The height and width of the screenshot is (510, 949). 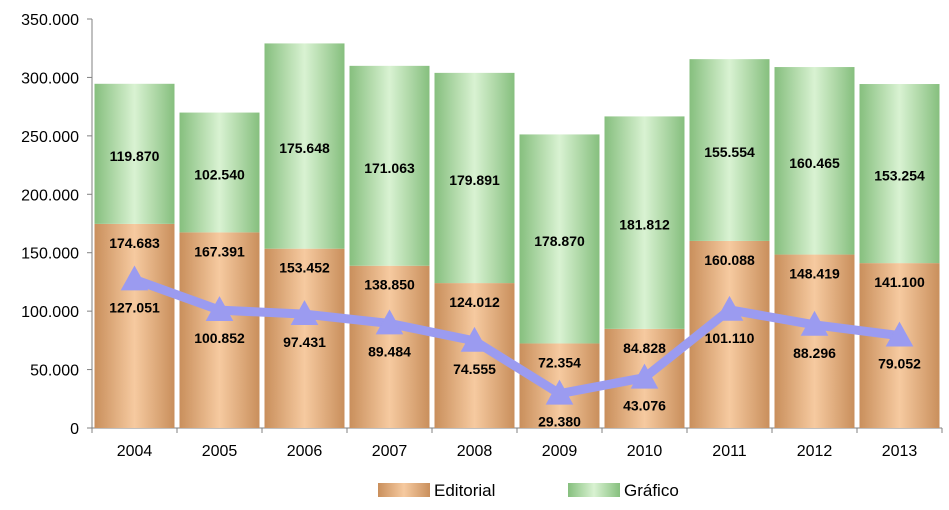 I want to click on data-label-editorial: 167.391, so click(x=219, y=251).